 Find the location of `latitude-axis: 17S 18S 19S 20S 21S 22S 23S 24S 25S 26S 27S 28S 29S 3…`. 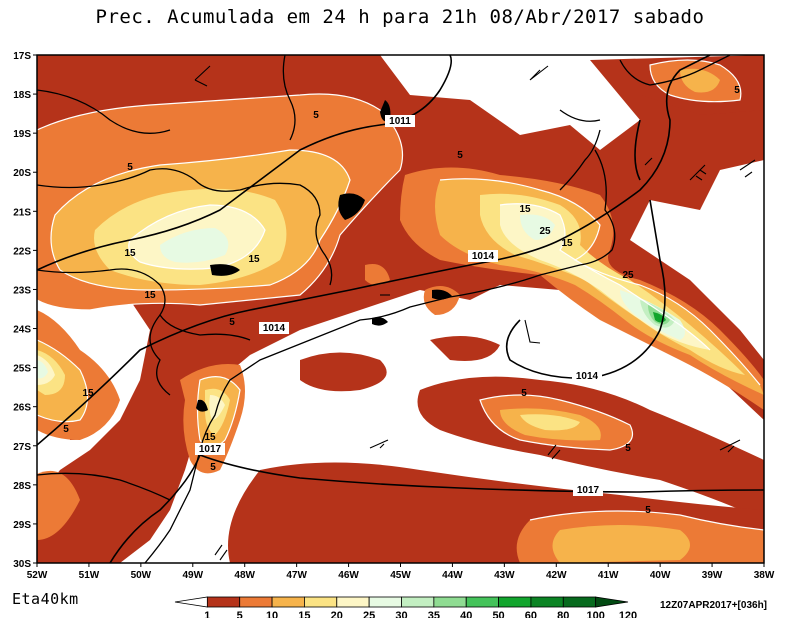

latitude-axis: 17S 18S 19S 20S 21S 22S 23S 24S 25S 26S 27S 28S 29S 3… is located at coordinates (25, 310).